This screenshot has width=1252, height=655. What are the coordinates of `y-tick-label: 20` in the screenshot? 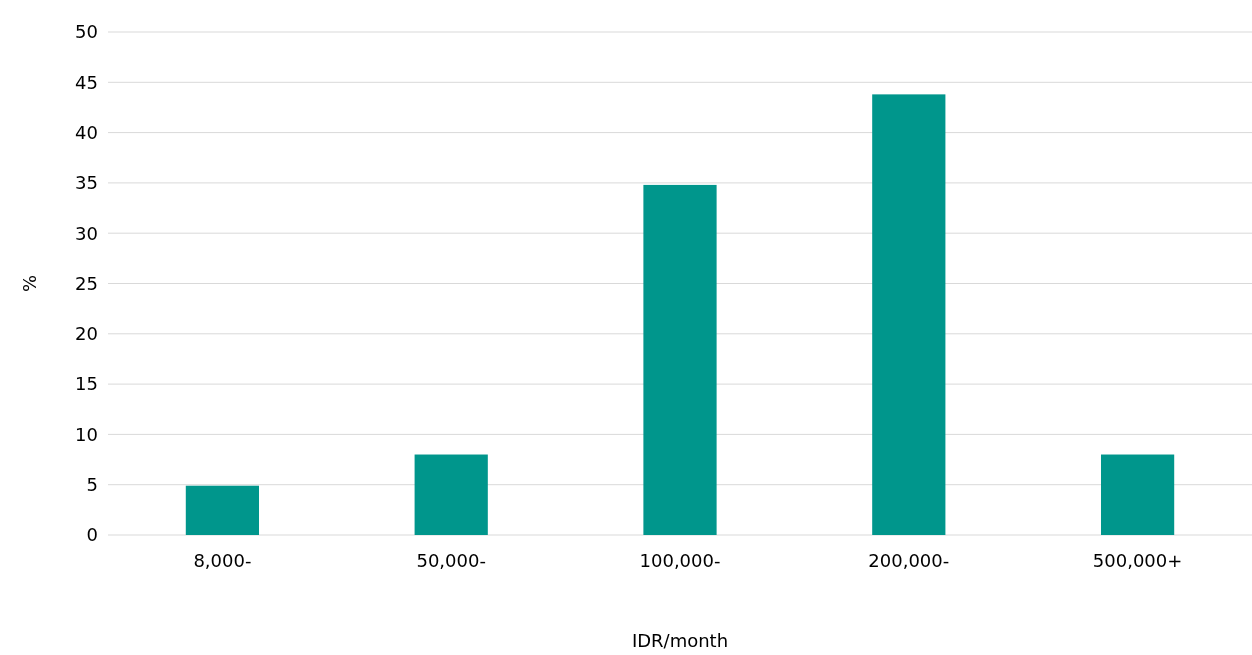 It's located at (86, 334).